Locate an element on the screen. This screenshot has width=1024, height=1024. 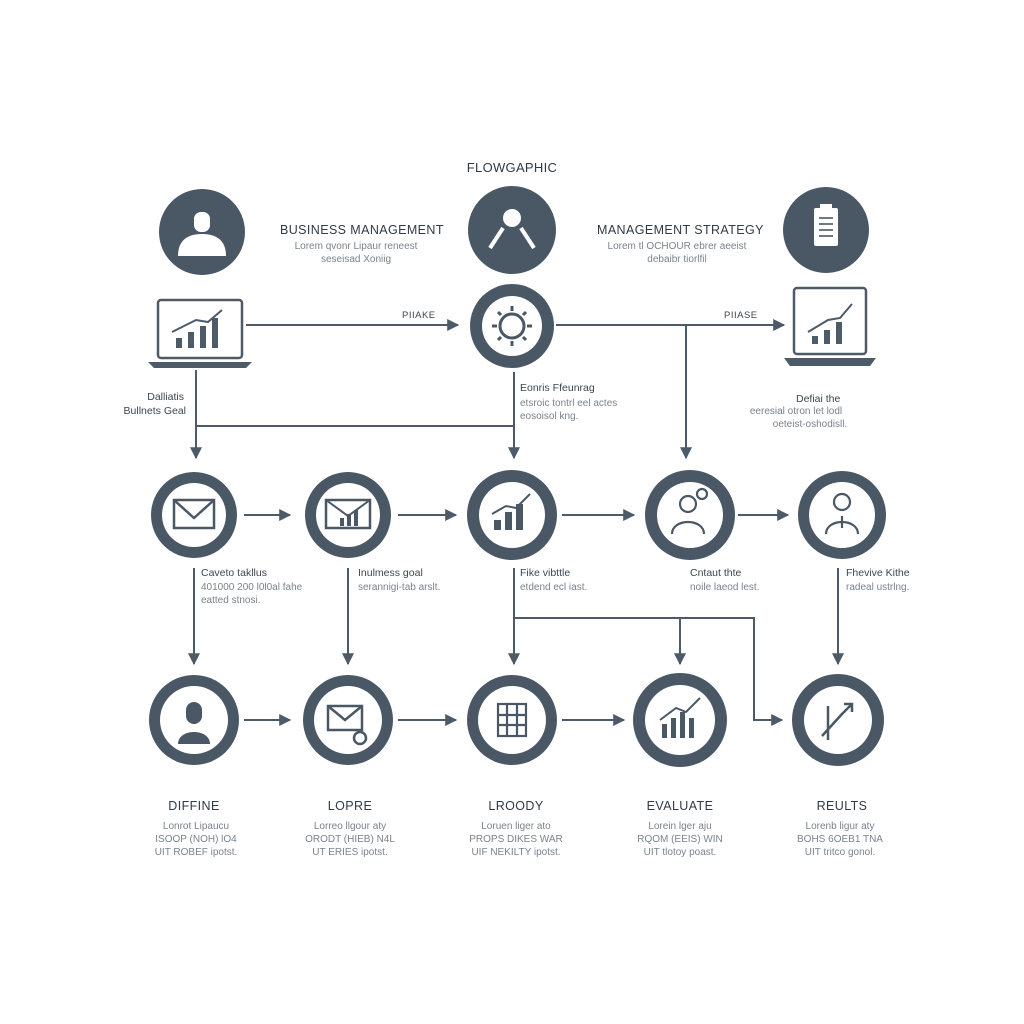
r3-heading-3: LROODY is located at coordinates (516, 806).